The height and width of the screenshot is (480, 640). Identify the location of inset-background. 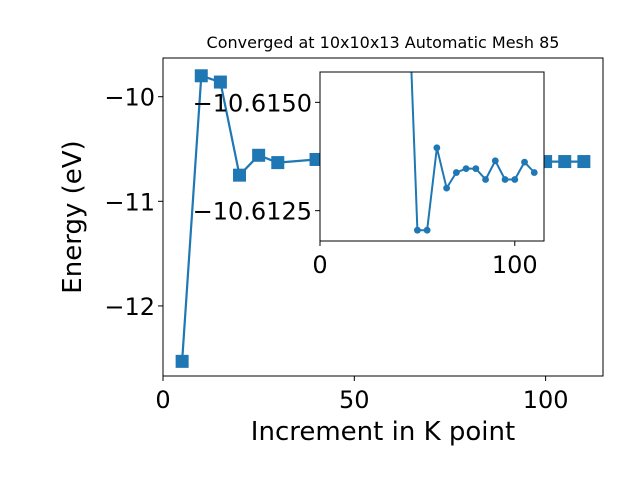
(432, 156).